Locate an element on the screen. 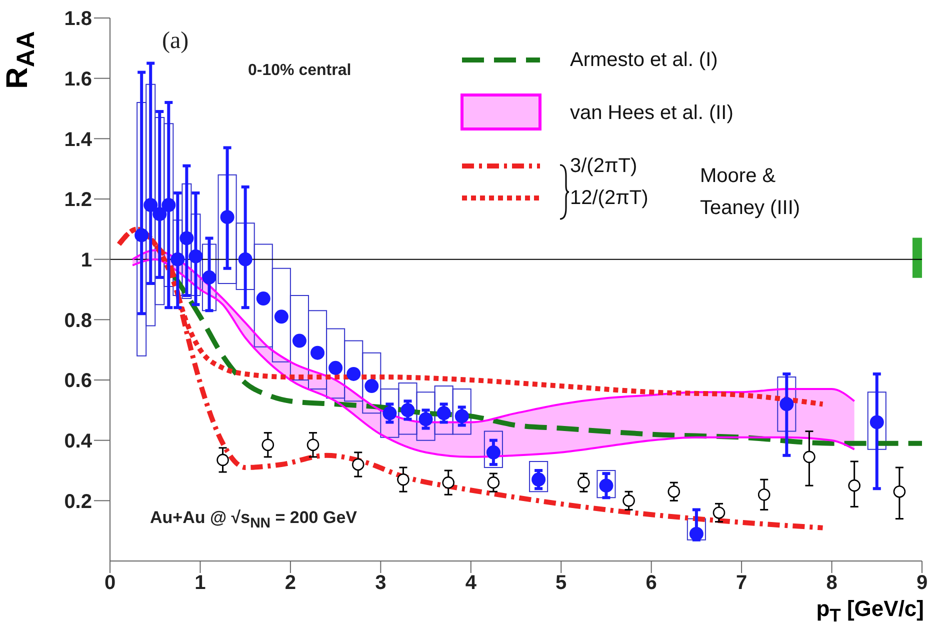 Image resolution: width=930 pixels, height=632 pixels. x-tick-label: 9 is located at coordinates (922, 583).